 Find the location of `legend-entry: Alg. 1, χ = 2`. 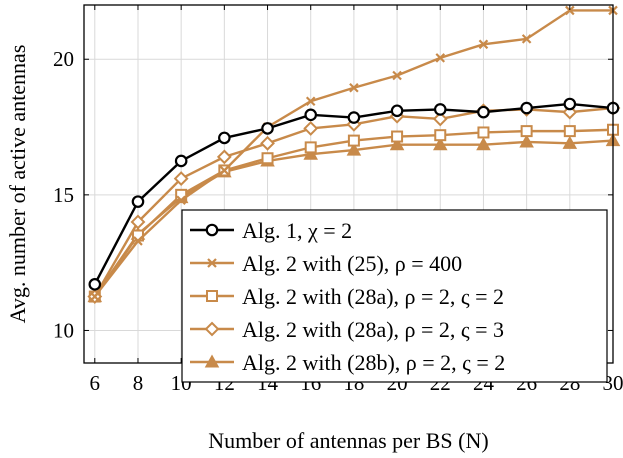

legend-entry: Alg. 1, χ = 2 is located at coordinates (271, 230).